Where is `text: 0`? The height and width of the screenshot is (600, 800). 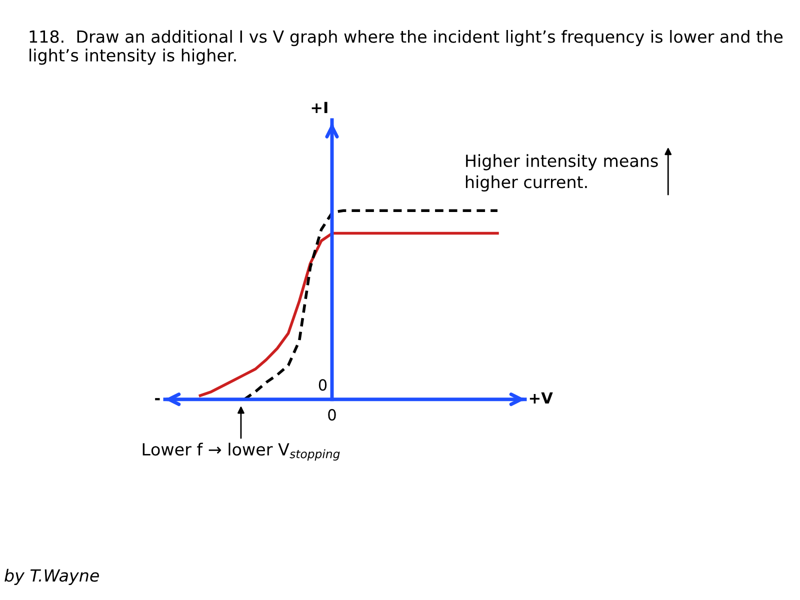 text: 0 is located at coordinates (332, 415).